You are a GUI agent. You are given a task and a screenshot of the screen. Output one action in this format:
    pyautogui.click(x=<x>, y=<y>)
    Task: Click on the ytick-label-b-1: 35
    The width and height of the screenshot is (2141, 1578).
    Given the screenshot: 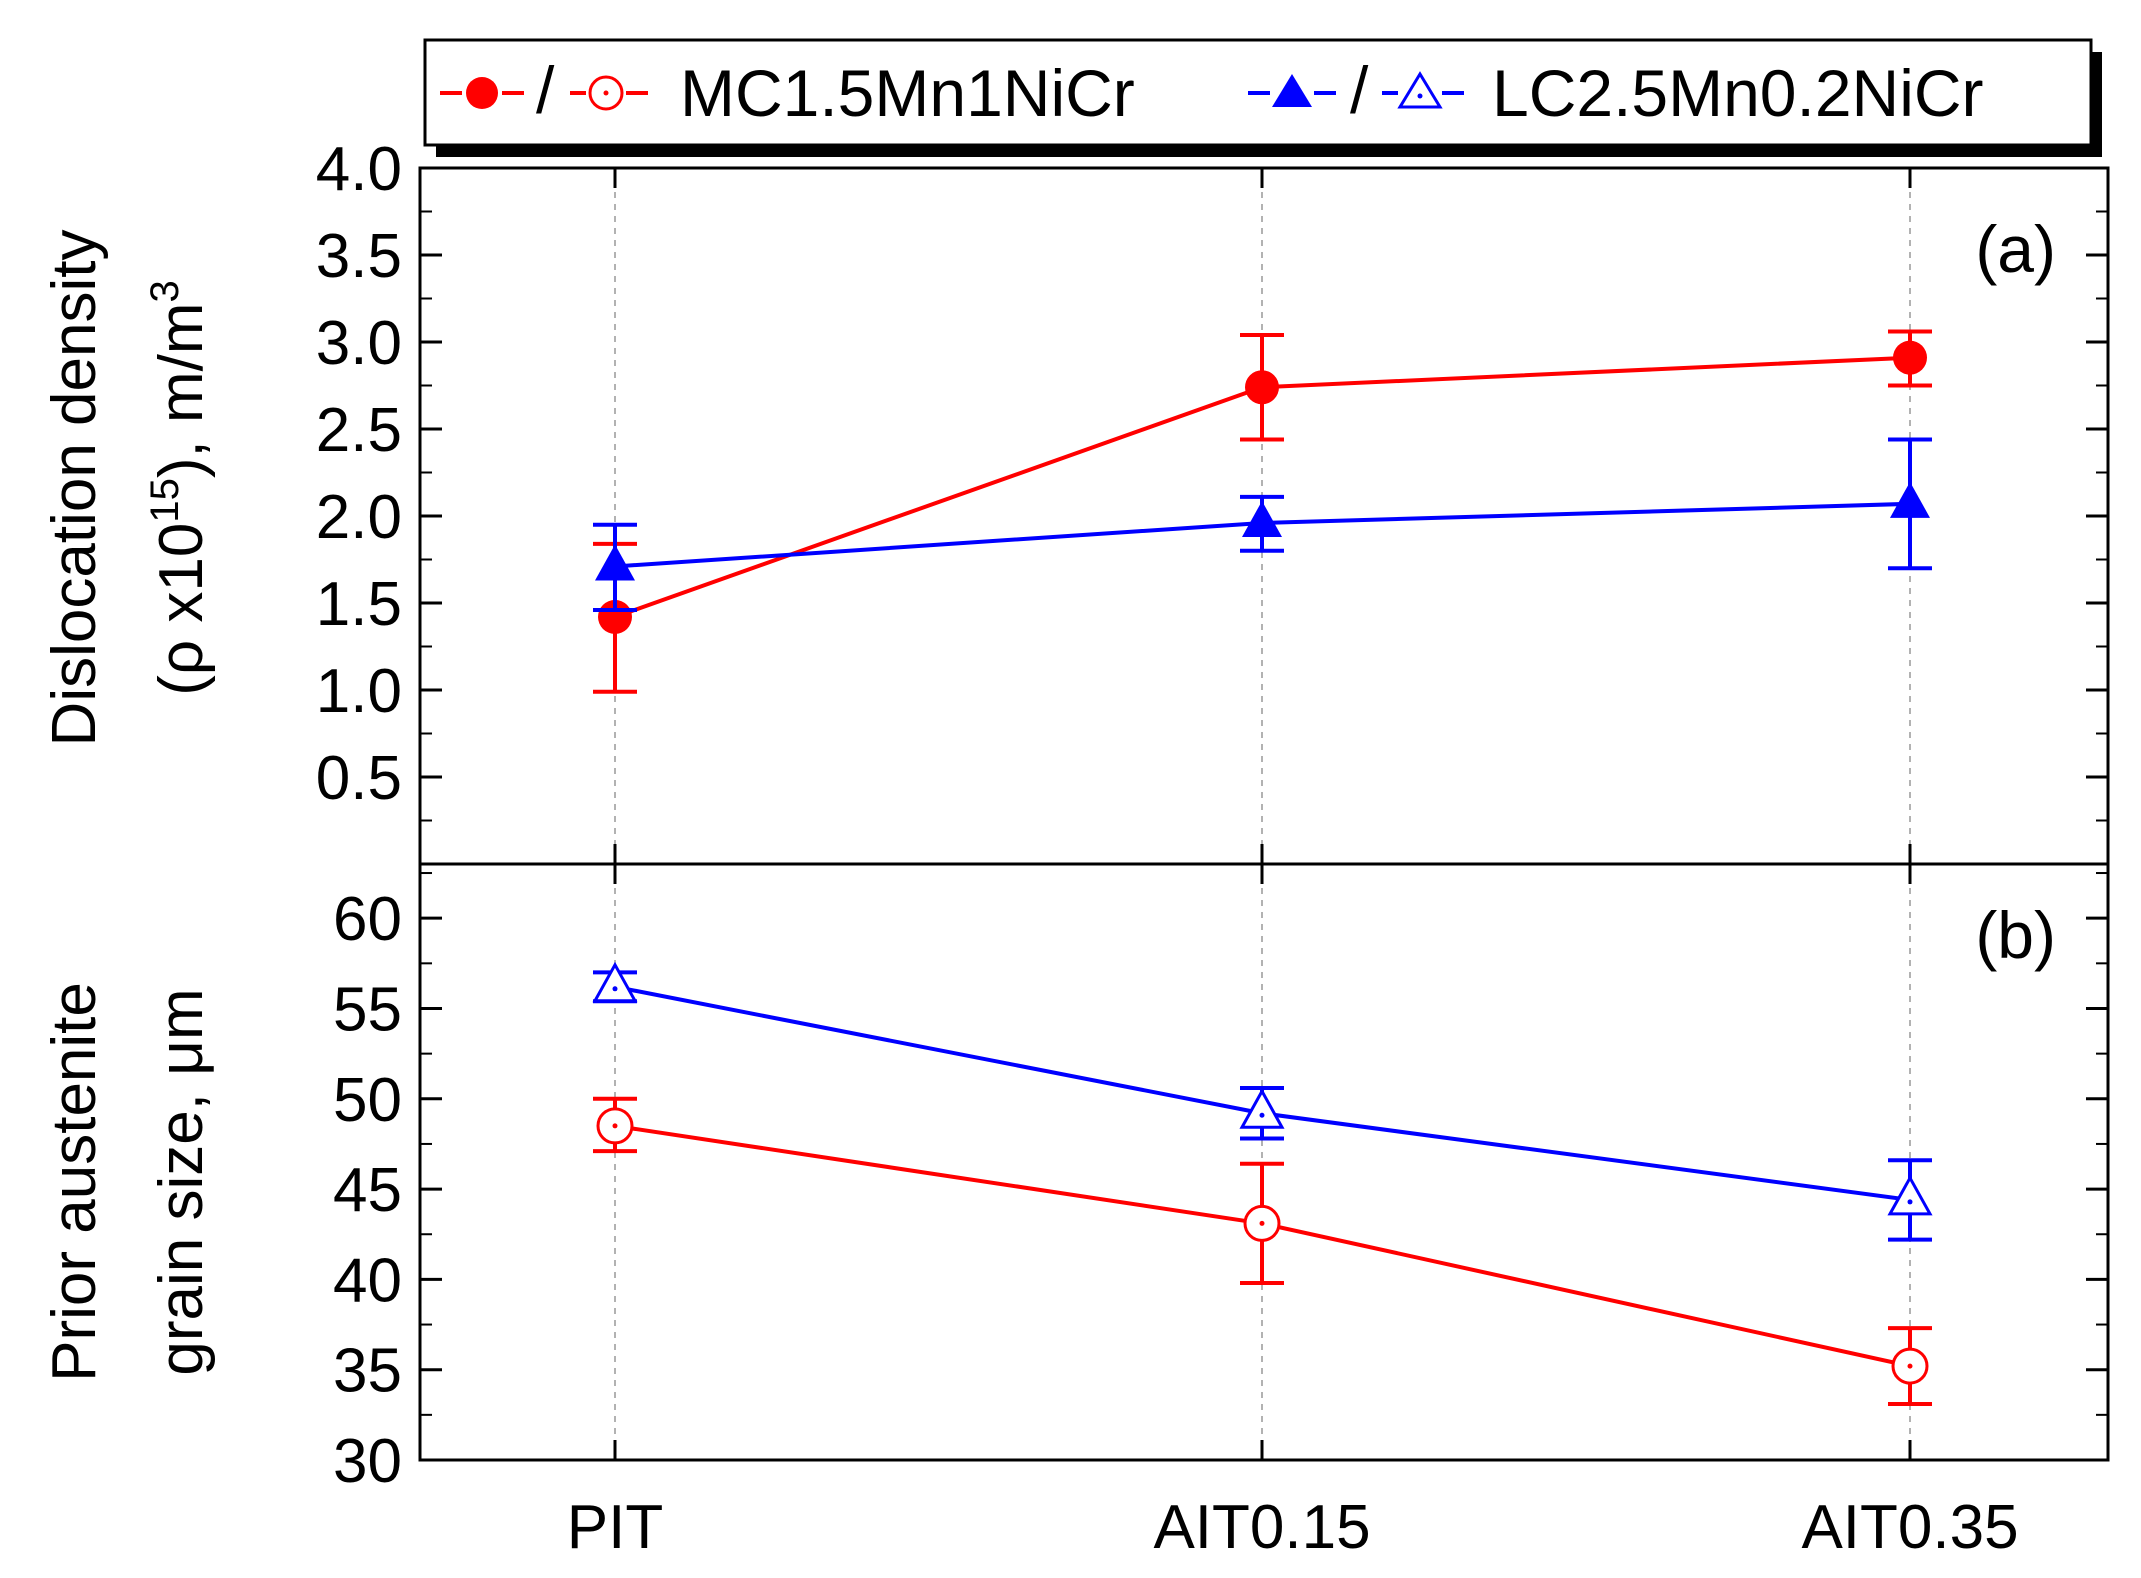 What is the action you would take?
    pyautogui.click(x=367, y=1371)
    